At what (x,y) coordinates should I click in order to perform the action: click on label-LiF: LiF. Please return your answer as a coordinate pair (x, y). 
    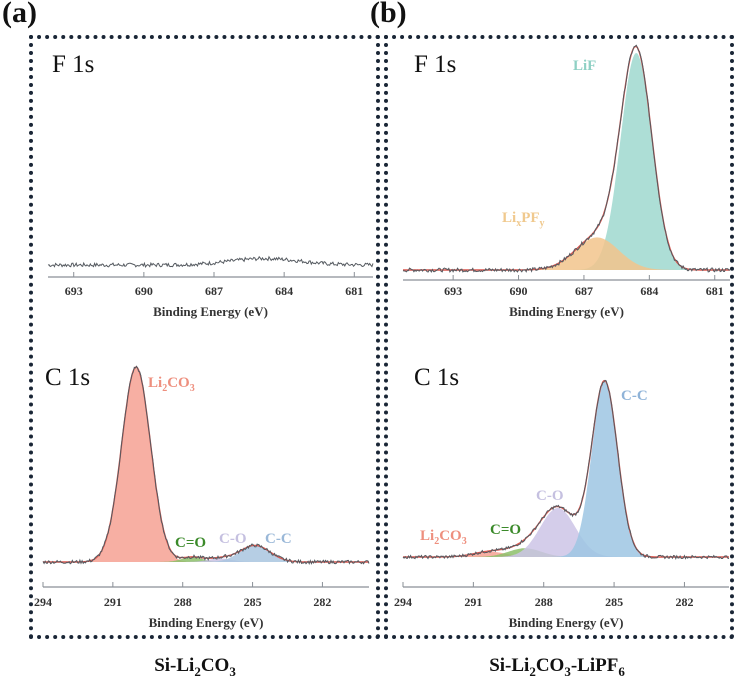
    Looking at the image, I should click on (584, 66).